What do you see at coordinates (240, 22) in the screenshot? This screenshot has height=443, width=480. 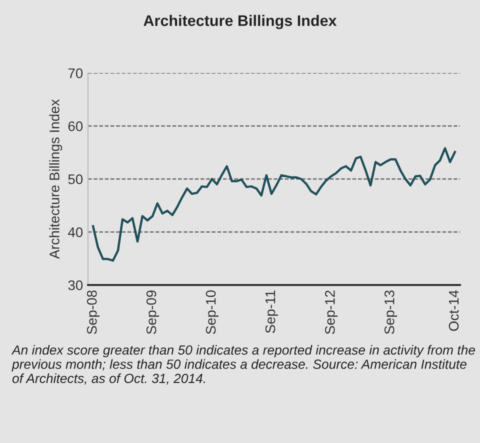 I see `chart-title: Architecture Billings Index` at bounding box center [240, 22].